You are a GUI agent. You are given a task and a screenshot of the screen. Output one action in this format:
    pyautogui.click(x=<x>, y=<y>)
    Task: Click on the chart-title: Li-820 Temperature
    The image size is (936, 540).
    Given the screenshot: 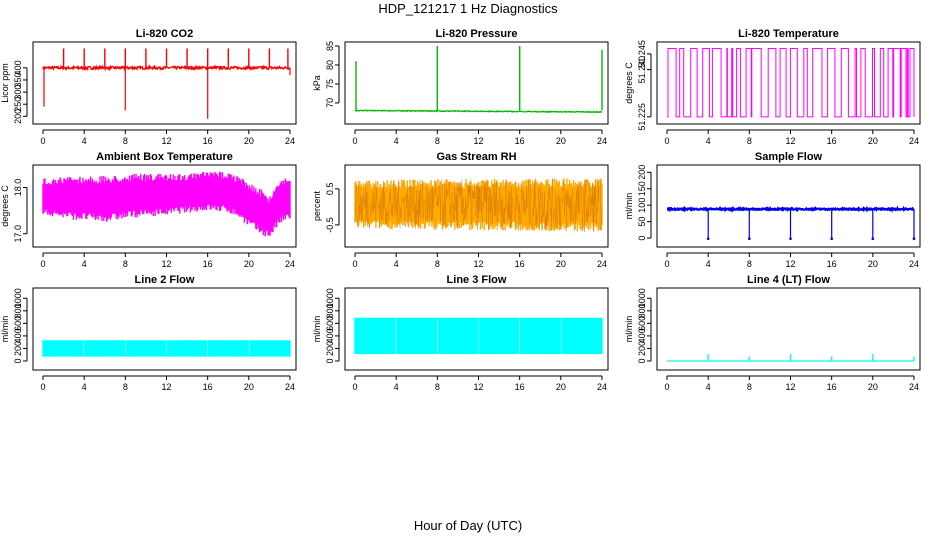 What is the action you would take?
    pyautogui.click(x=788, y=34)
    